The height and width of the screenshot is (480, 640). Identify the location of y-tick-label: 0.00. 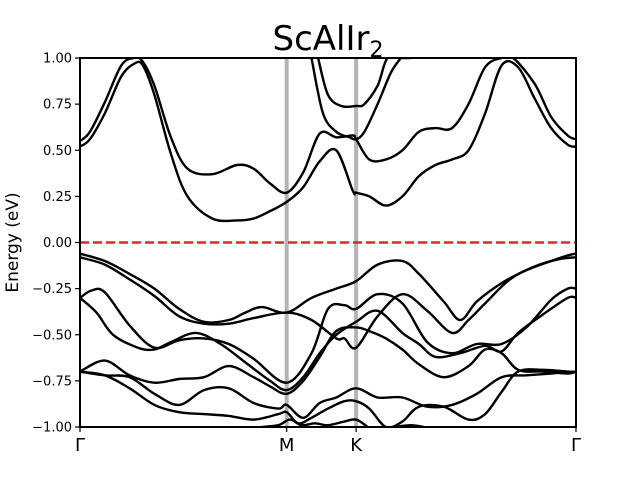
(57, 243).